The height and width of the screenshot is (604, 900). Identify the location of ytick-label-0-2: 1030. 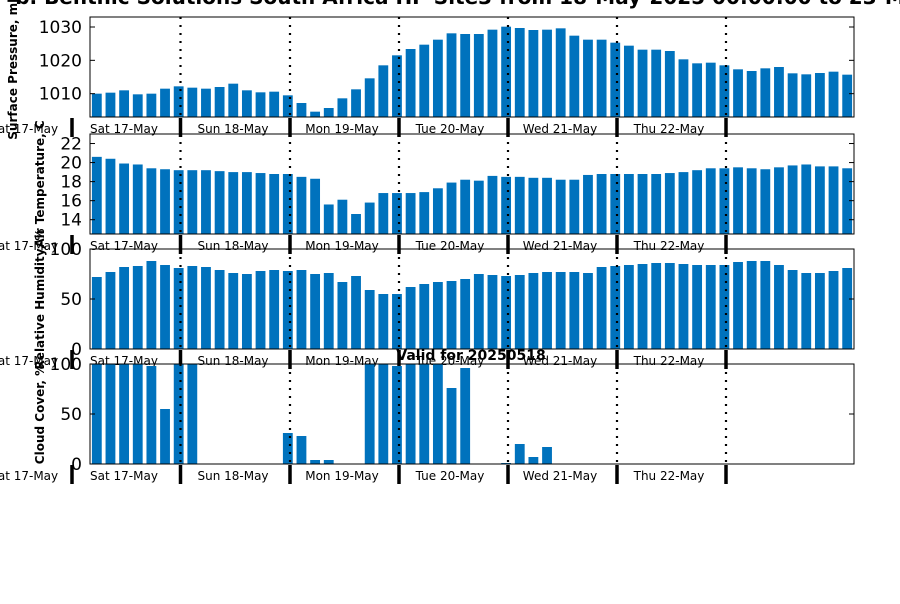
(60, 28).